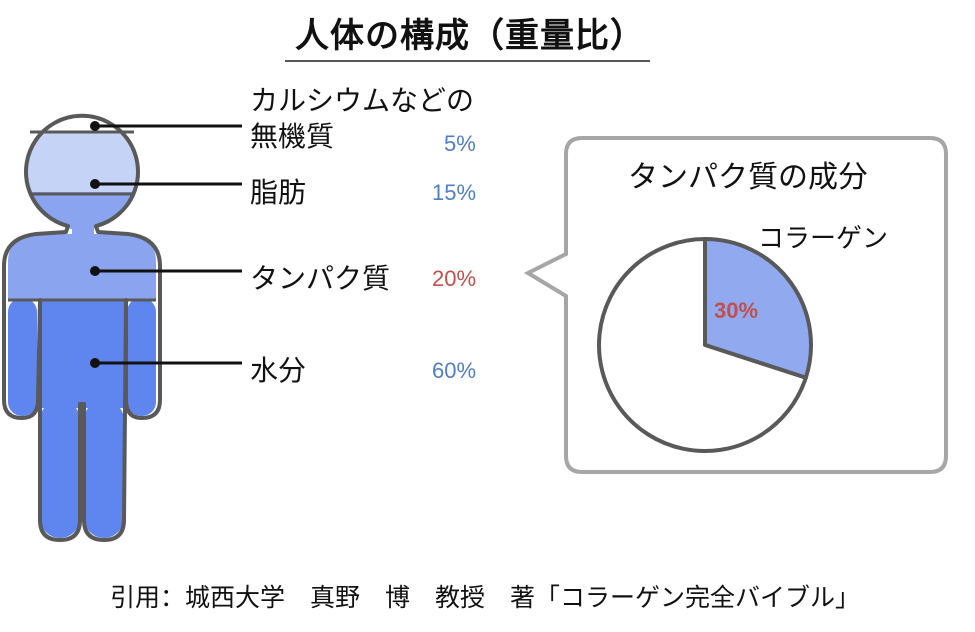  What do you see at coordinates (82, 246) in the screenshot?
I see `protein-region` at bounding box center [82, 246].